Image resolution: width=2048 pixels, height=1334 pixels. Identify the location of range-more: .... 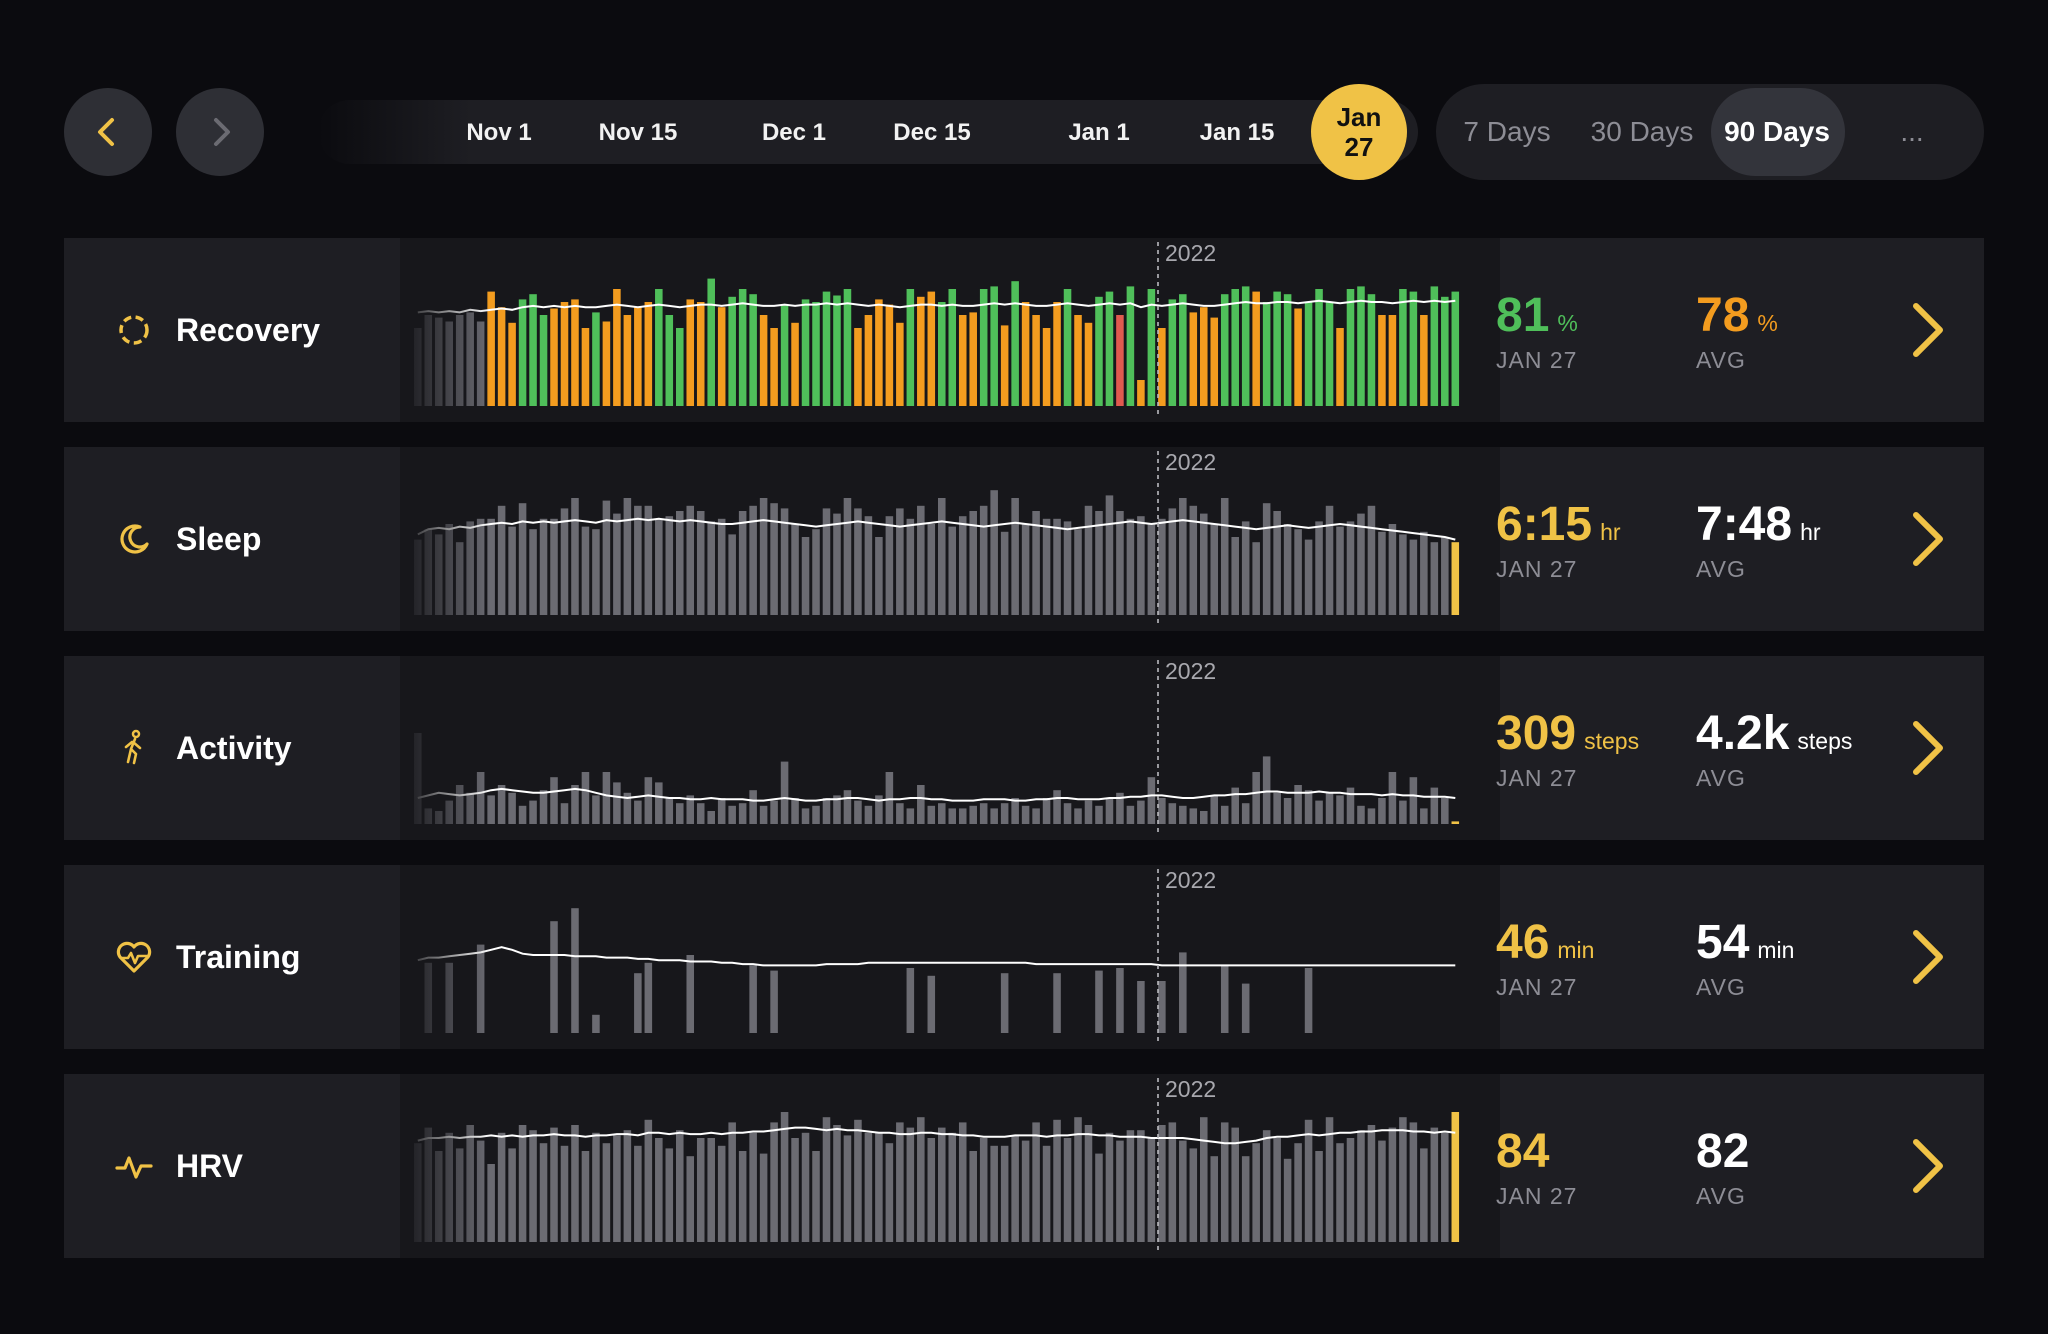
(1912, 131).